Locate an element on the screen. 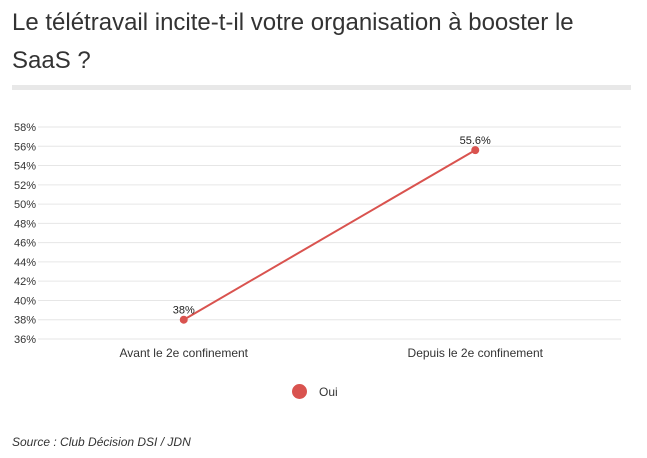 This screenshot has width=647, height=458. y-tick-label: 56% is located at coordinates (25, 147).